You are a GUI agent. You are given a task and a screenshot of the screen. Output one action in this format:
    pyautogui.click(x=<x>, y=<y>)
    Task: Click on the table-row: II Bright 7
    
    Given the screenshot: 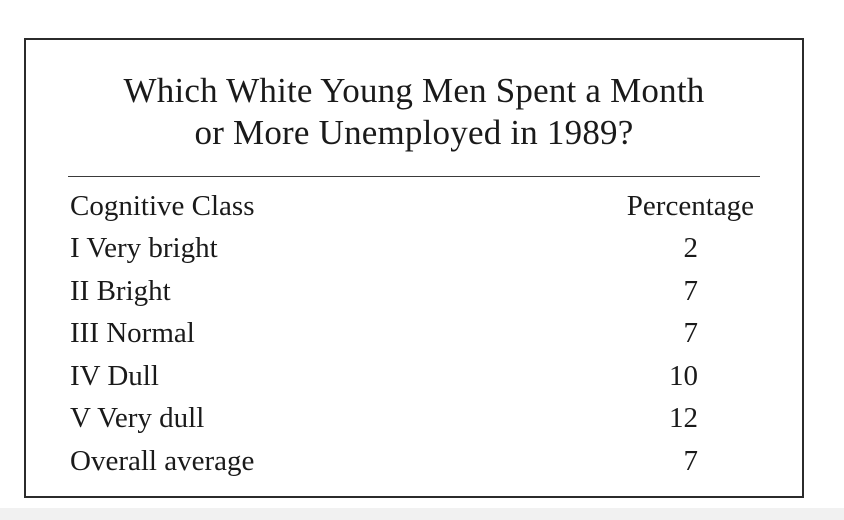 What is the action you would take?
    pyautogui.click(x=412, y=291)
    